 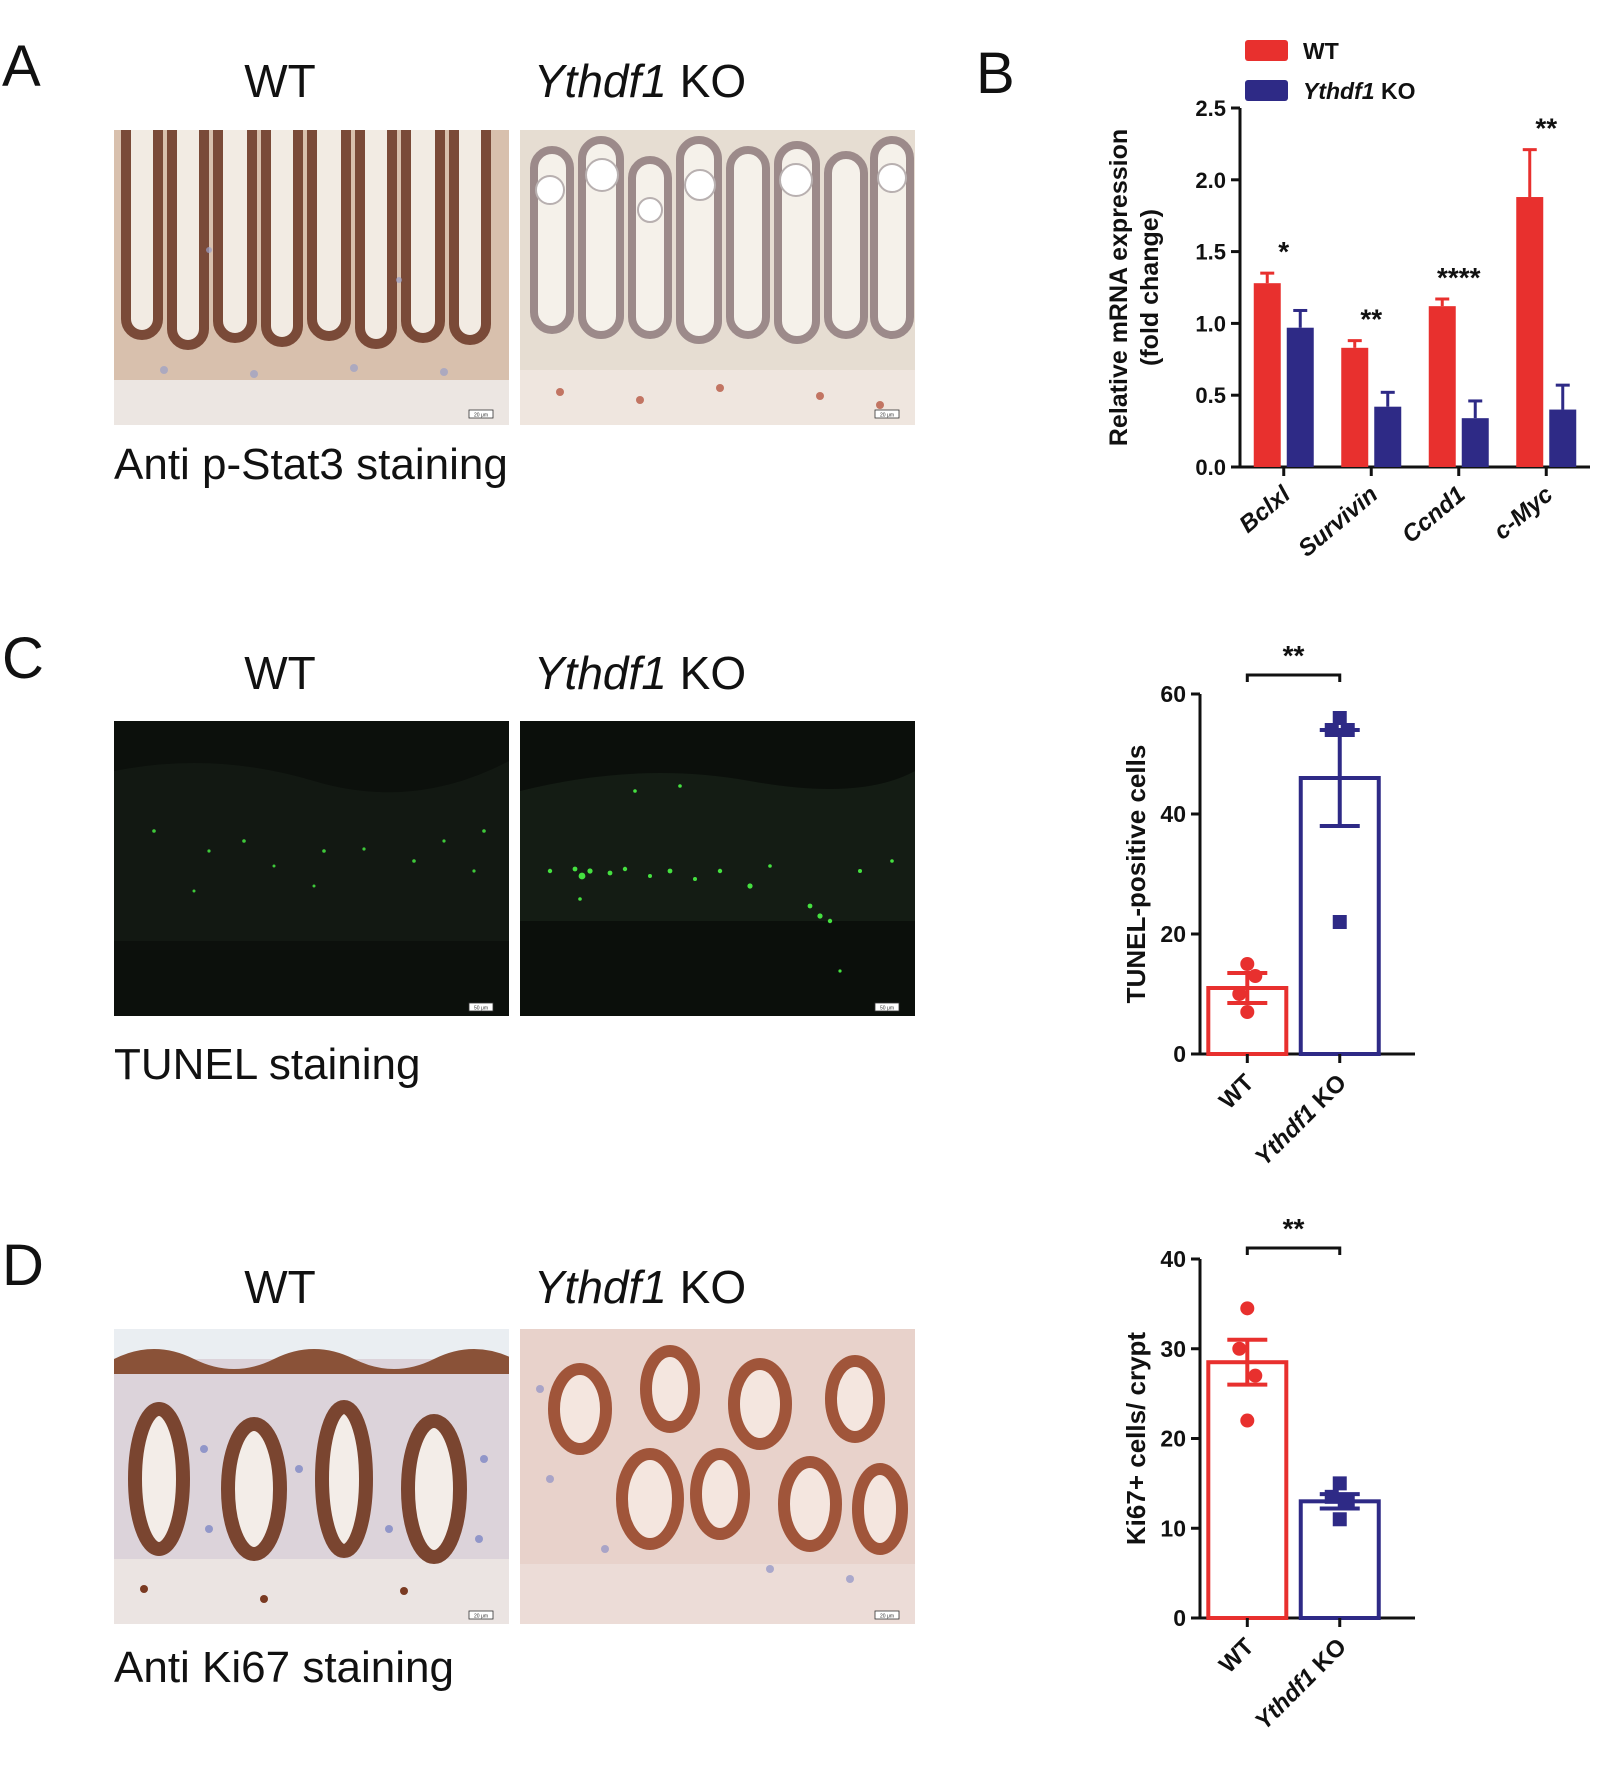 What do you see at coordinates (1530, 332) in the screenshot?
I see `bar-c-Myc-wt` at bounding box center [1530, 332].